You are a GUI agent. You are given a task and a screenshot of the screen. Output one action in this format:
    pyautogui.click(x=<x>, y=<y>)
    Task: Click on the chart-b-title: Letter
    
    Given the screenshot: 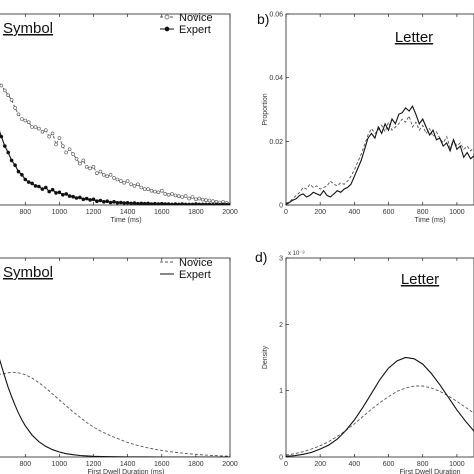 What is the action you would take?
    pyautogui.click(x=414, y=37)
    